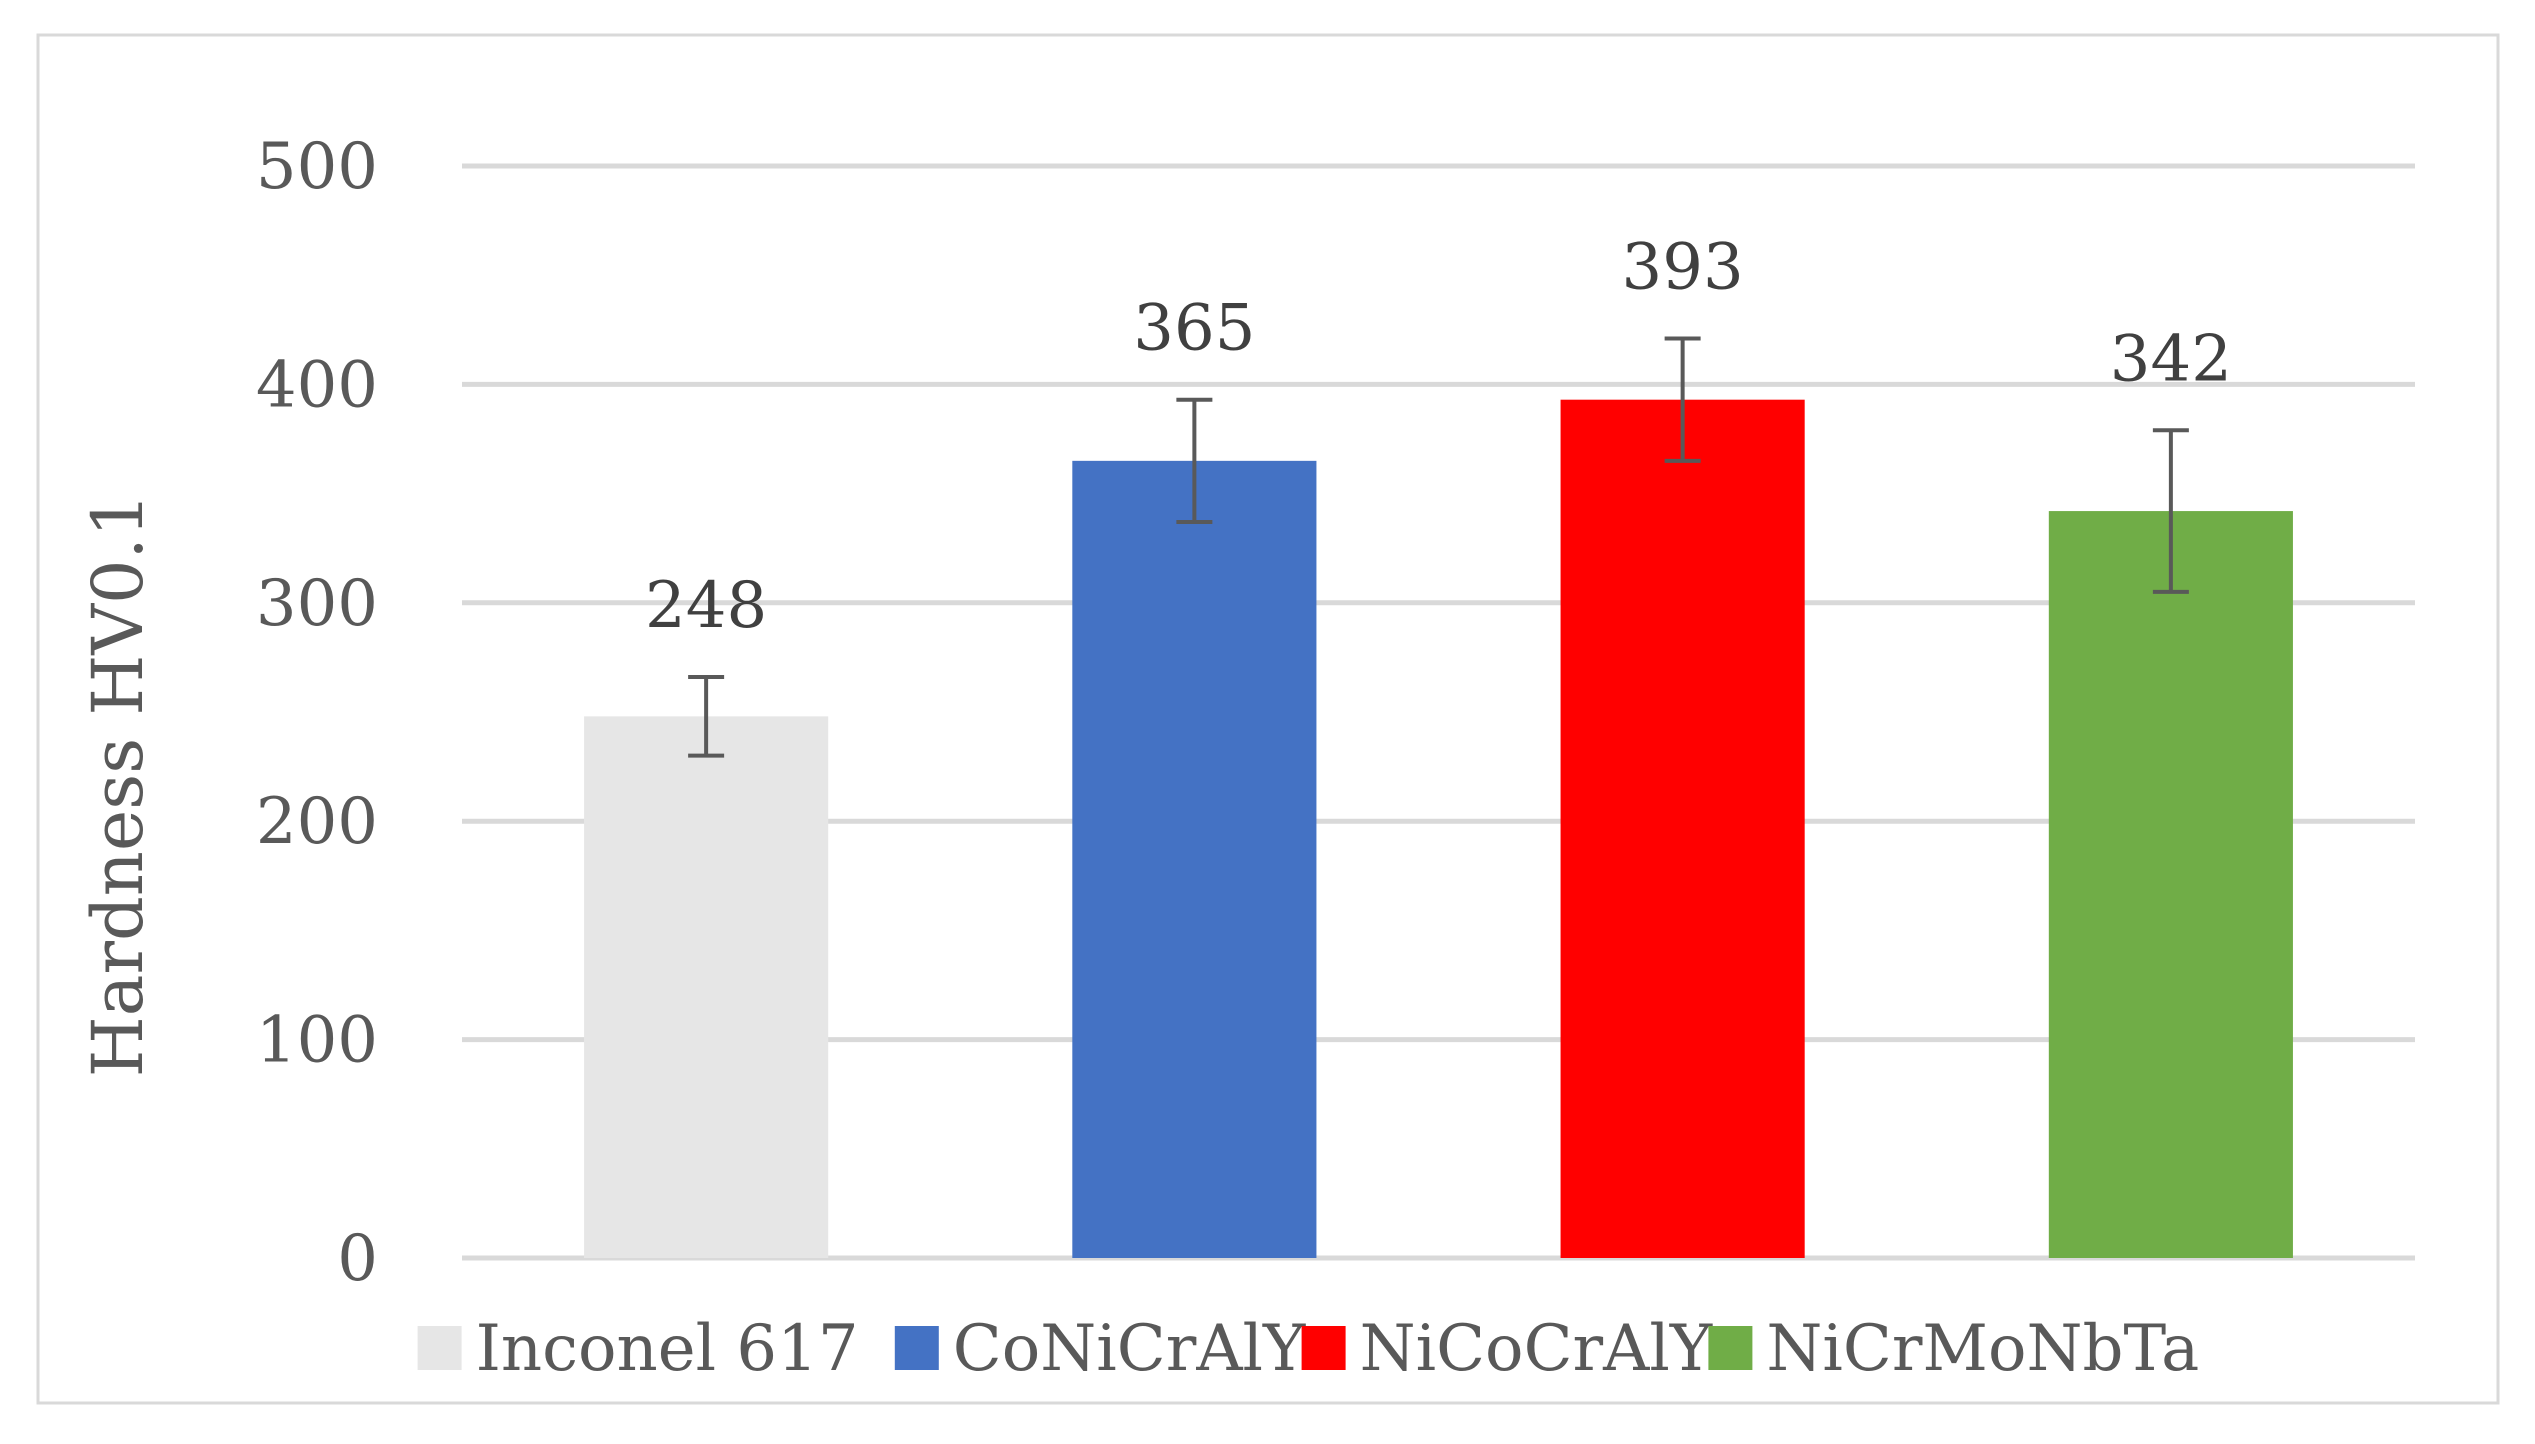  What do you see at coordinates (2171, 359) in the screenshot?
I see `data-label: 342` at bounding box center [2171, 359].